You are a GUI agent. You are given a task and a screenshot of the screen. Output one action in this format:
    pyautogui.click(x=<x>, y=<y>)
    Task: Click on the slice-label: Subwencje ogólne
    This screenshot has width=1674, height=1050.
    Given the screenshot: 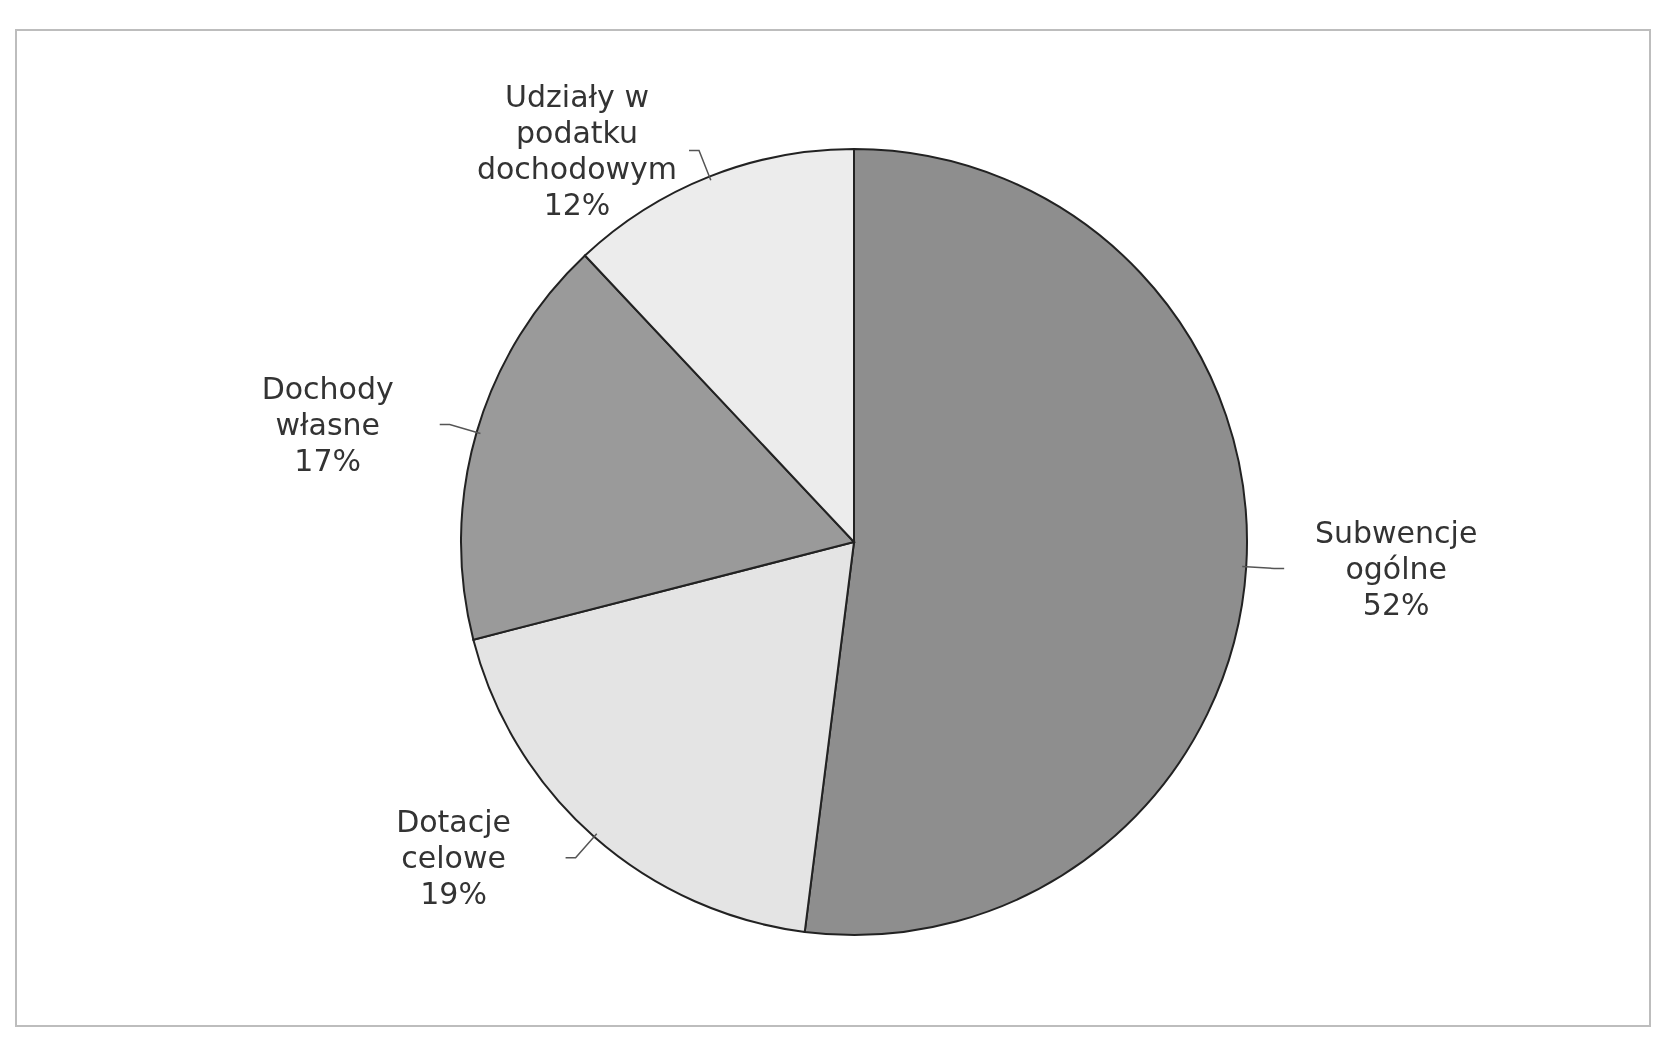 What is the action you would take?
    pyautogui.click(x=1396, y=550)
    